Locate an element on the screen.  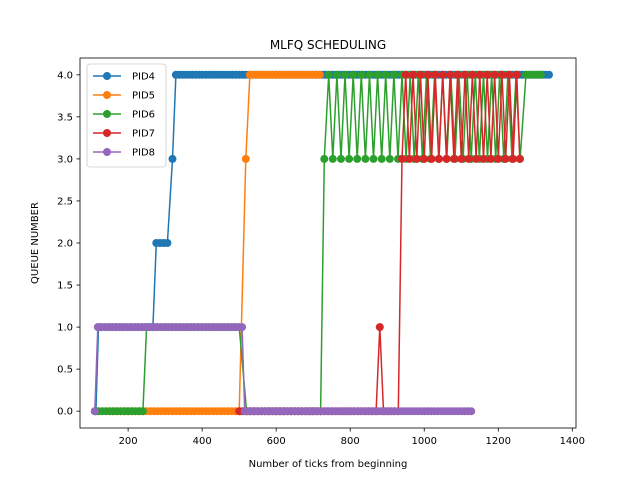
legend-label: PID4 is located at coordinates (143, 77).